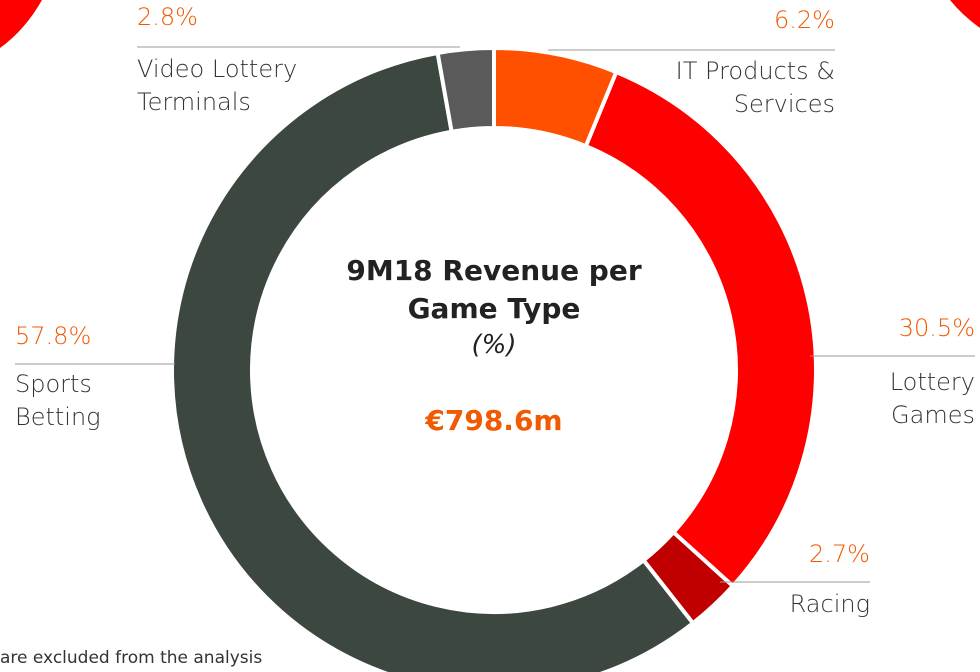 The image size is (980, 672). Describe the element at coordinates (936, 328) in the screenshot. I see `value-label: 30.5%` at that location.